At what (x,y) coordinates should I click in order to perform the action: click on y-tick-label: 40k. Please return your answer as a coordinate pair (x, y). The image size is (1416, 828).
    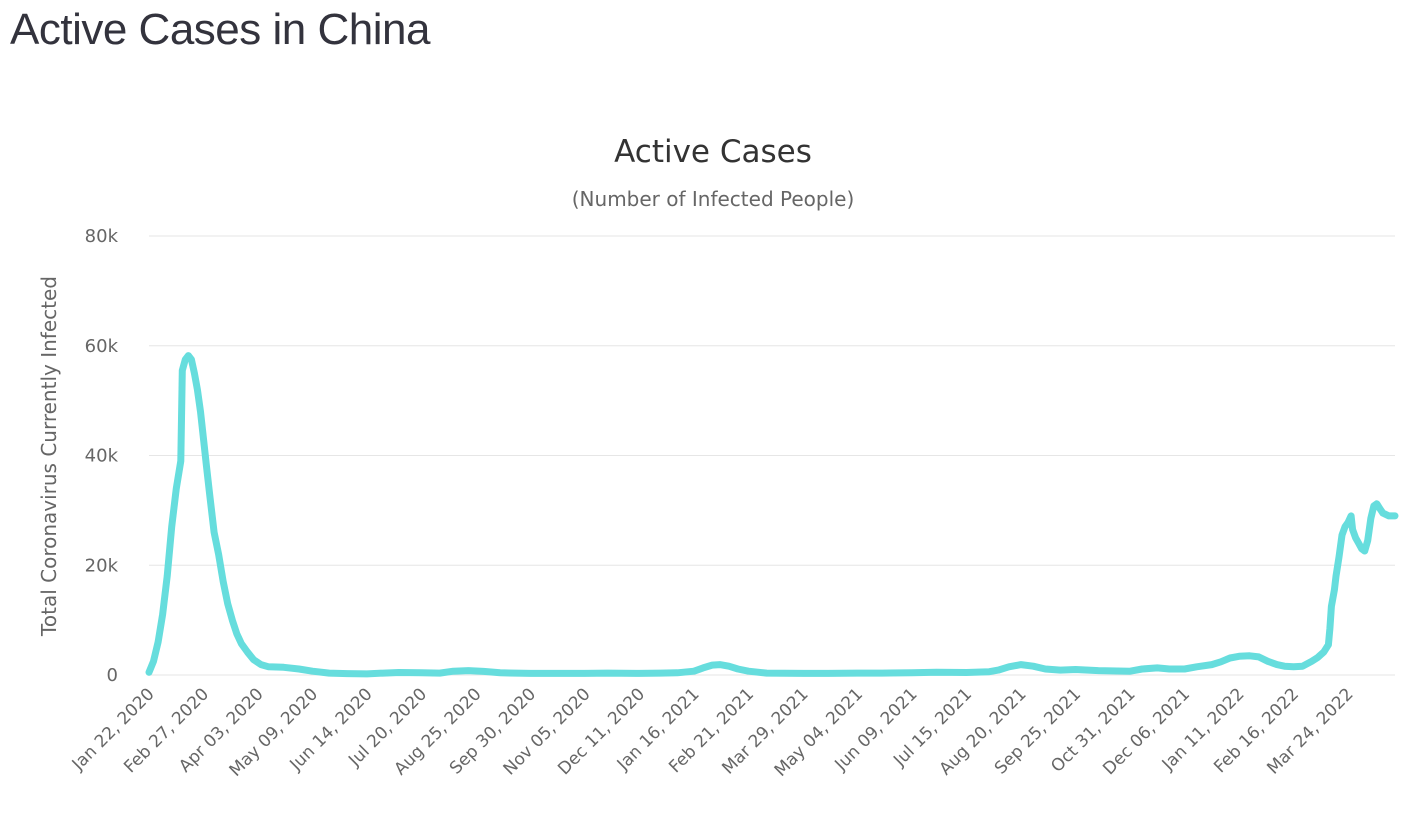
    Looking at the image, I should click on (102, 456).